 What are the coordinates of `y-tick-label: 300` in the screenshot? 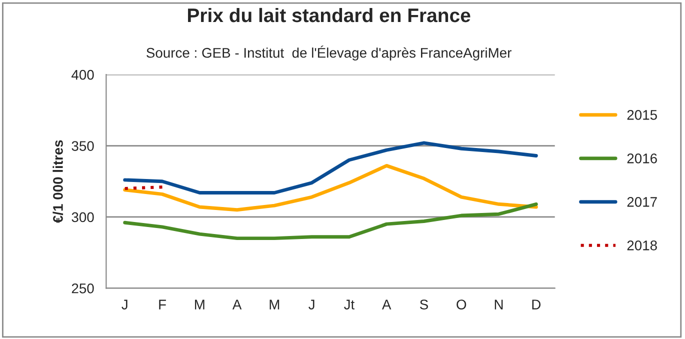 It's located at (83, 217).